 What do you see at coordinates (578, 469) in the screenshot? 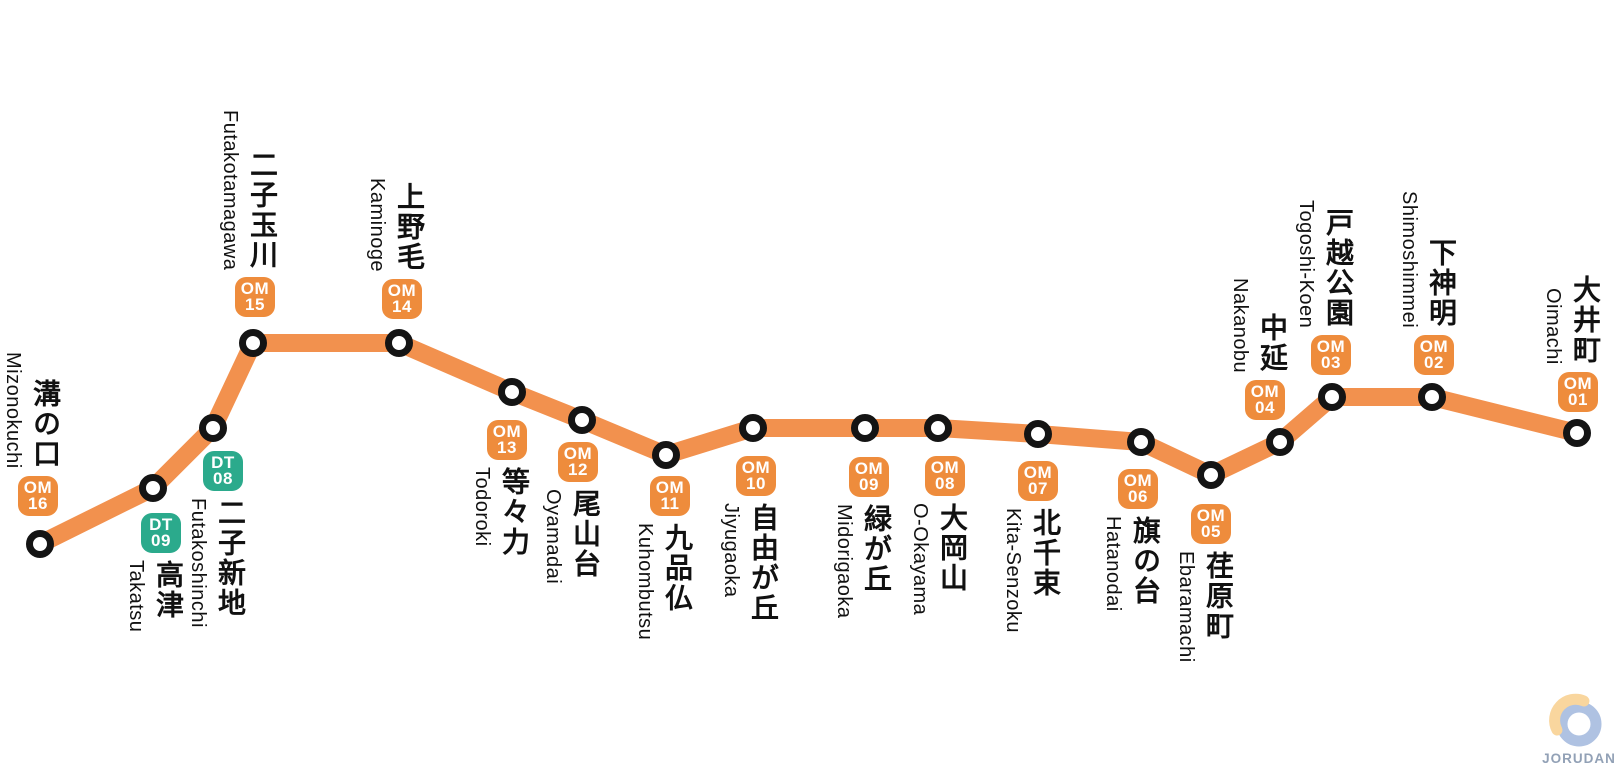
I see `station-code-number: 12` at bounding box center [578, 469].